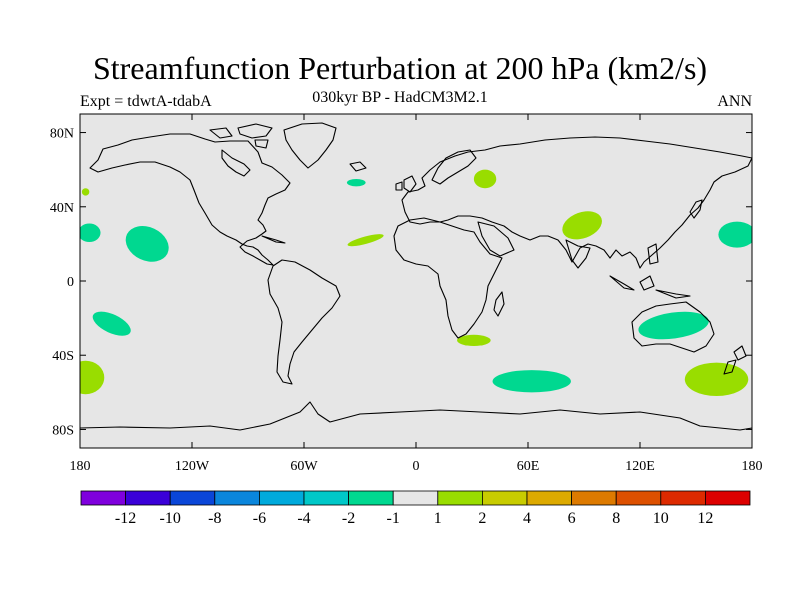 The width and height of the screenshot is (800, 600). Describe the element at coordinates (348, 518) in the screenshot. I see `colorbar-label: -2` at that location.